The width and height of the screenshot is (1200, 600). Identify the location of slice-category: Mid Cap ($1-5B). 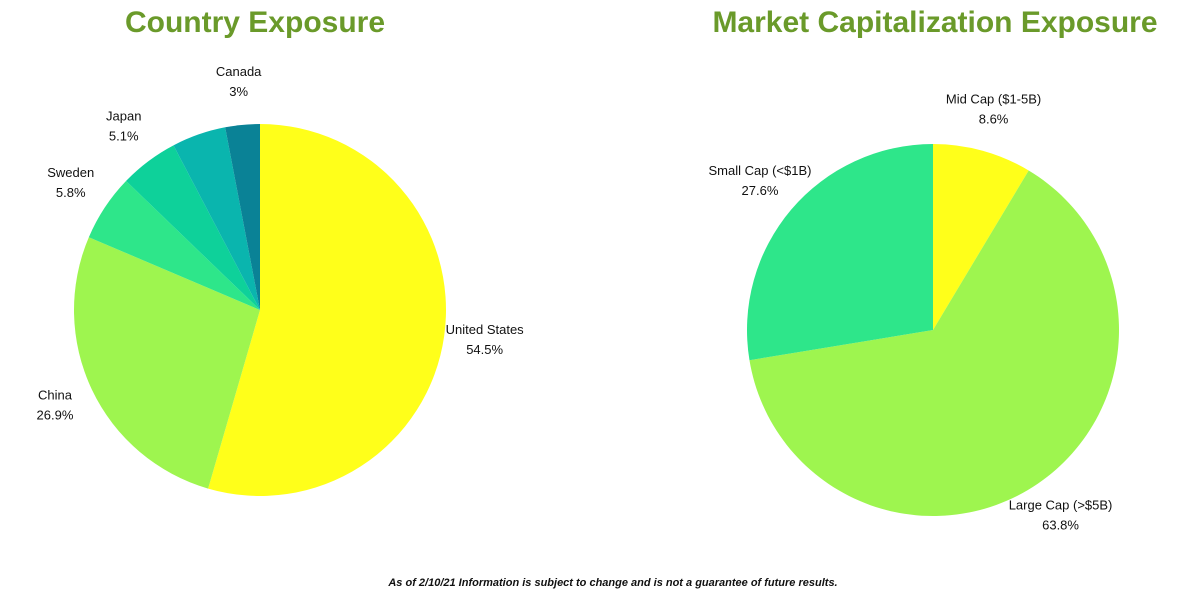
(993, 98).